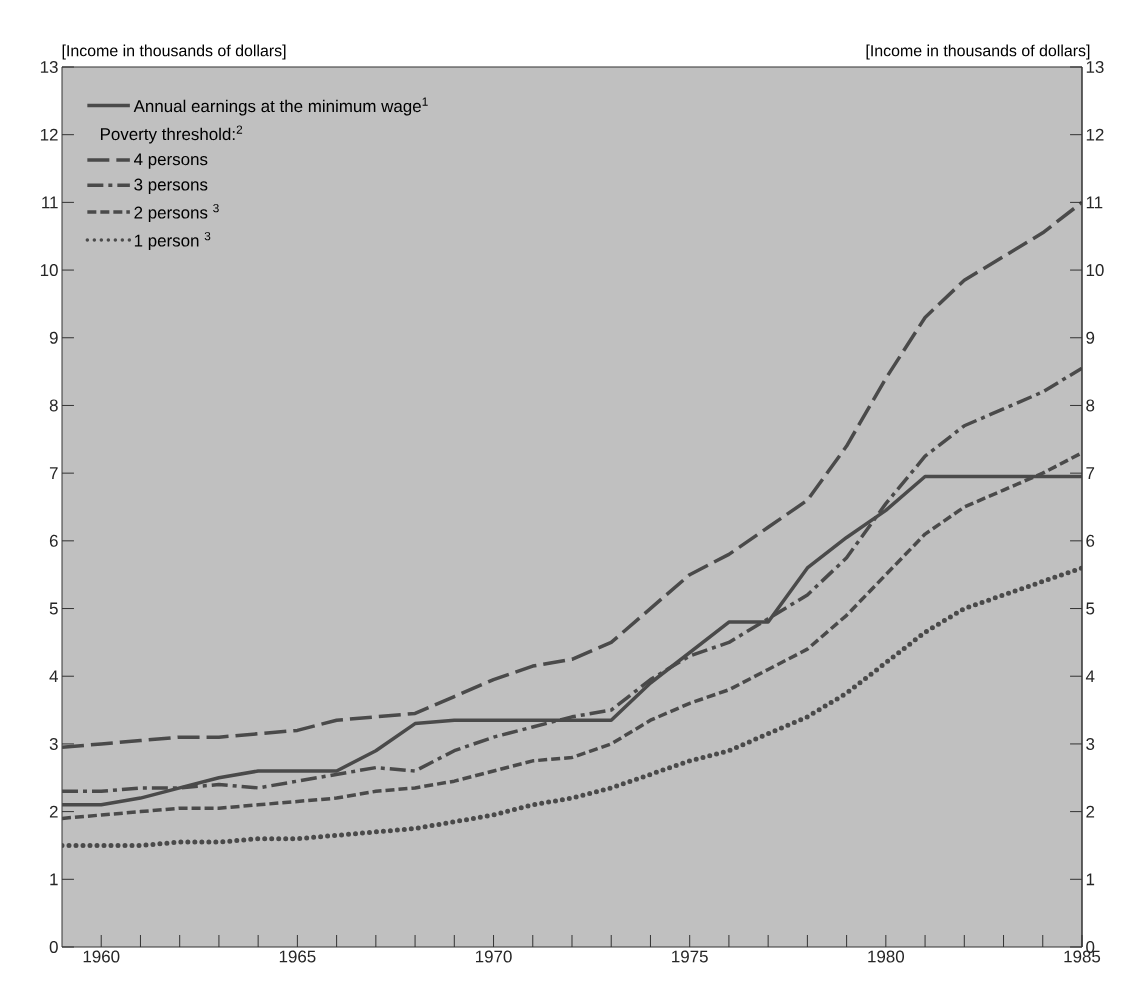  I want to click on legend-title: Poverty threshold:$^{2}$, so click(171, 134).